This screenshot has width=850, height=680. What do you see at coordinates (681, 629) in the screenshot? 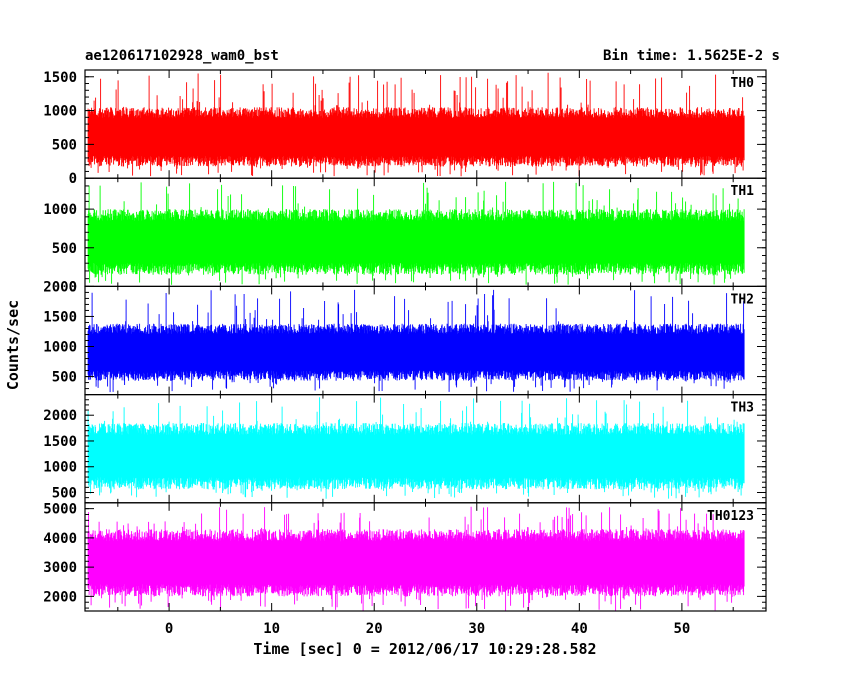
I see `x-tick-label: 50` at bounding box center [681, 629].